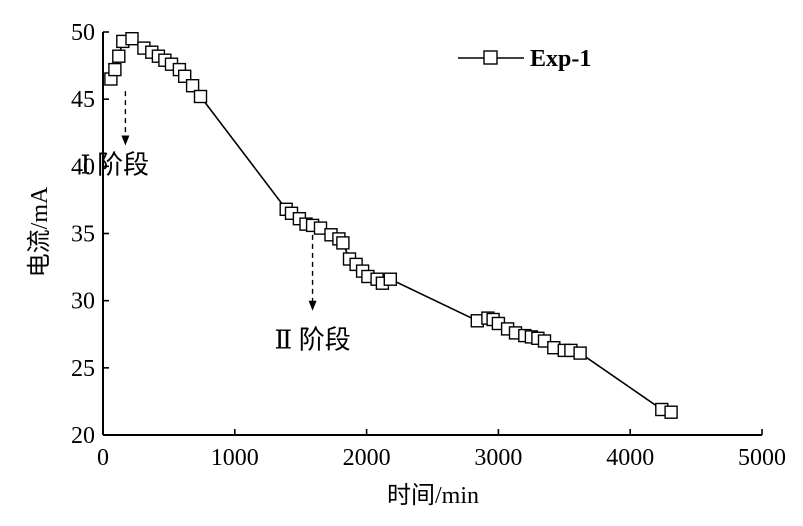 This screenshot has height=526, width=803. I want to click on x-tick-label: 5000, so click(762, 458).